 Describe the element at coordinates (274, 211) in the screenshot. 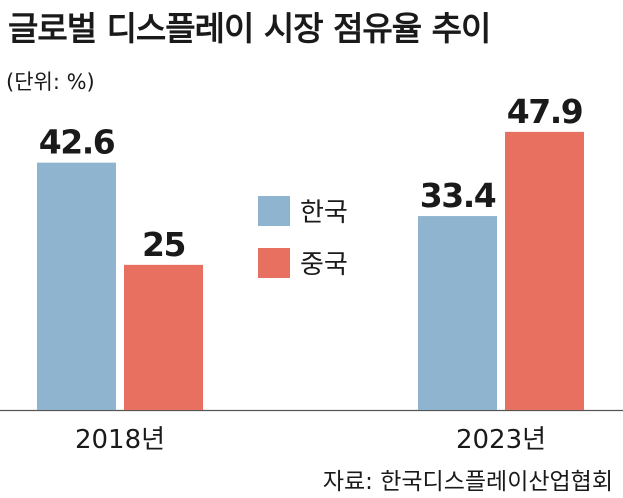

I see `legend-swatch-한국` at that location.